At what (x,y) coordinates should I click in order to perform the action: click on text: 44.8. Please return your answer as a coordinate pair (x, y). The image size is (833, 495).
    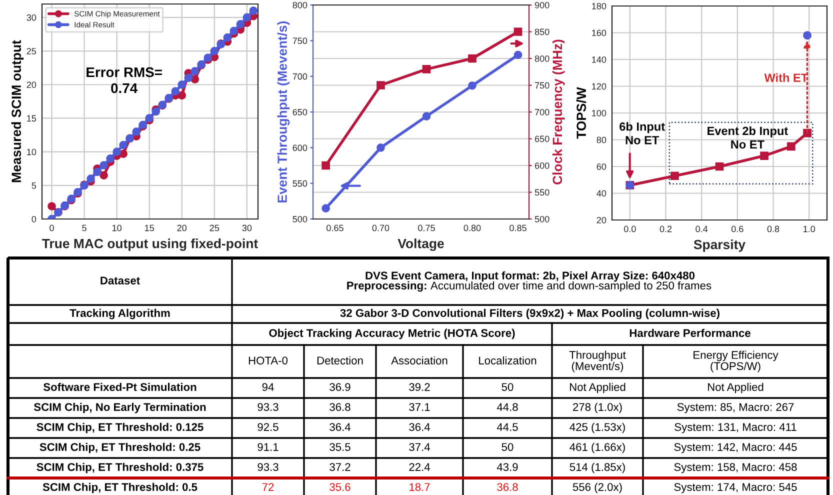
    Looking at the image, I should click on (507, 407).